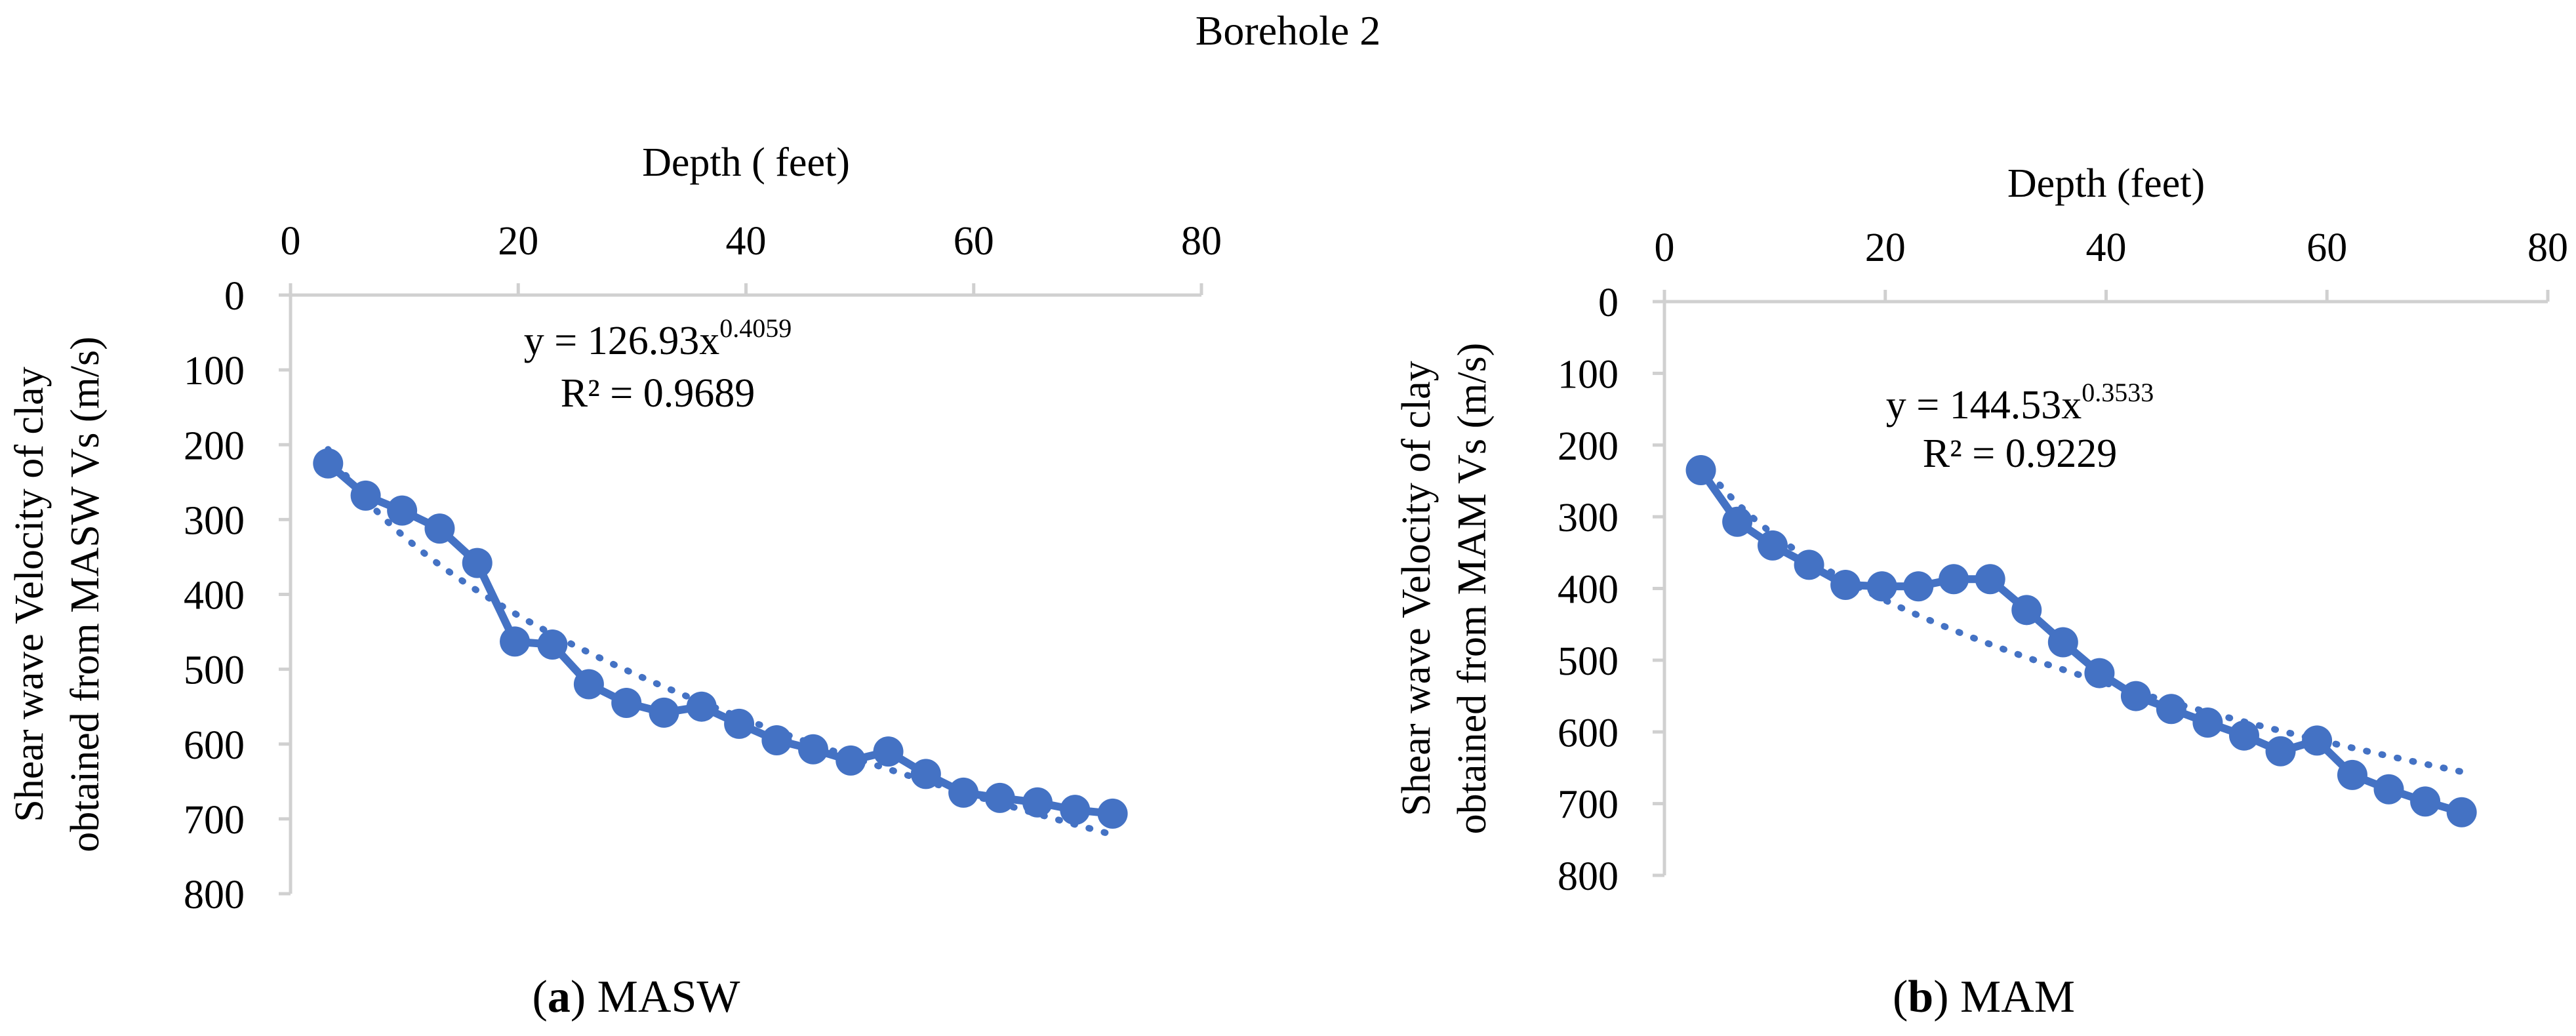 This screenshot has width=2576, height=1036. Describe the element at coordinates (2106, 184) in the screenshot. I see `x-axis-title: Depth (feet)` at that location.